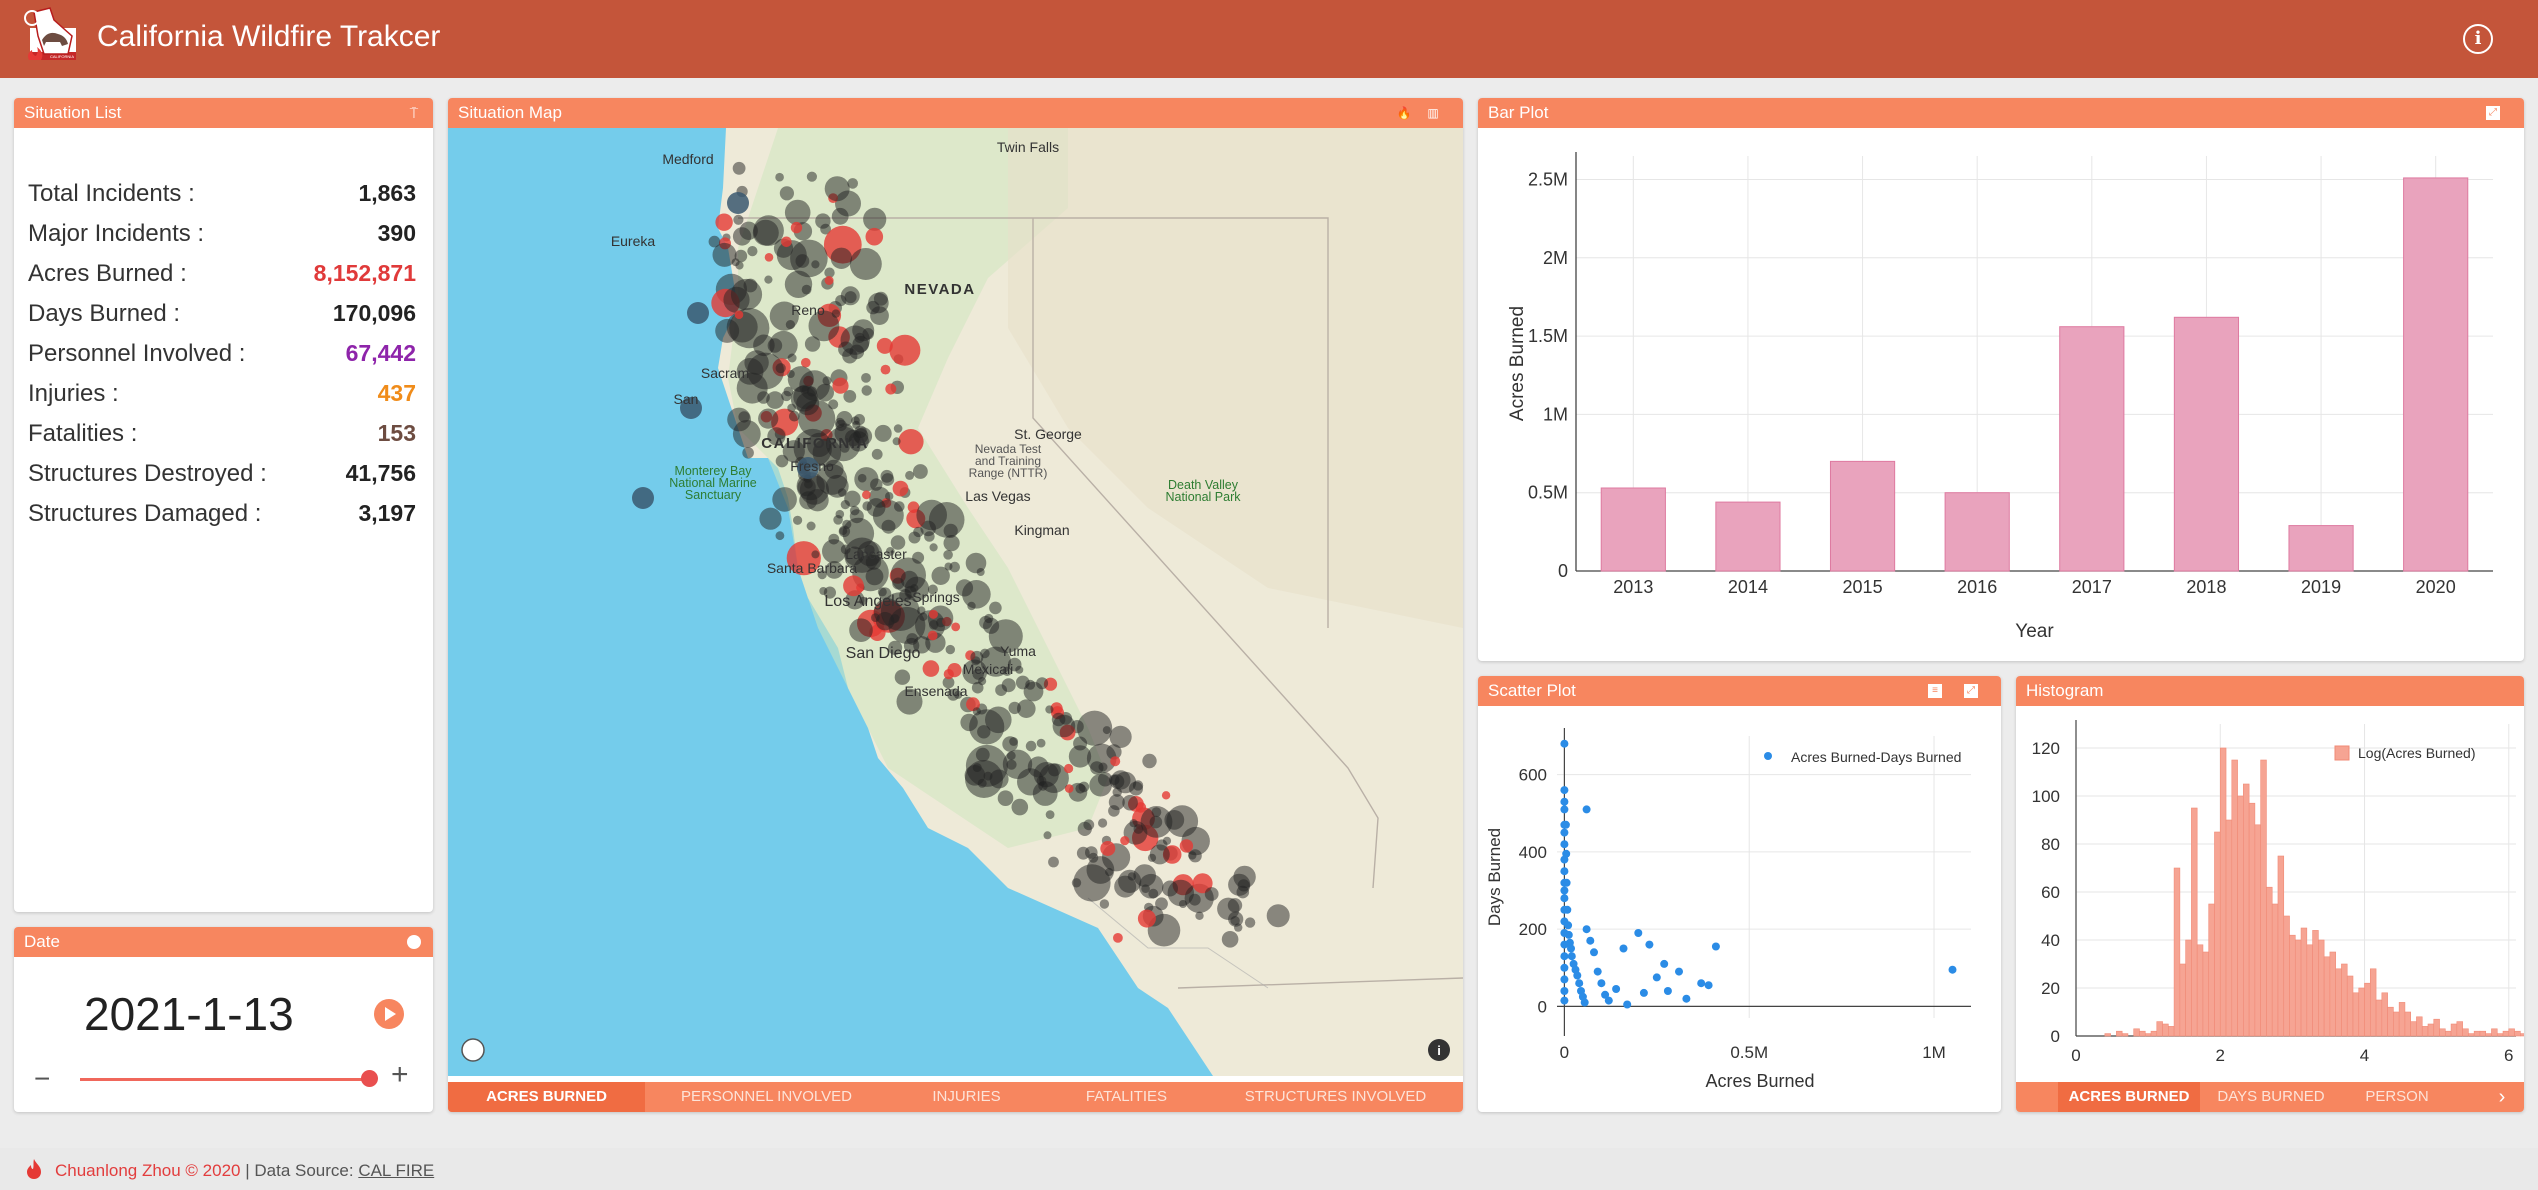 This screenshot has width=2538, height=1190. Describe the element at coordinates (713, 471) in the screenshot. I see `map-label: Monterey Bay` at that location.